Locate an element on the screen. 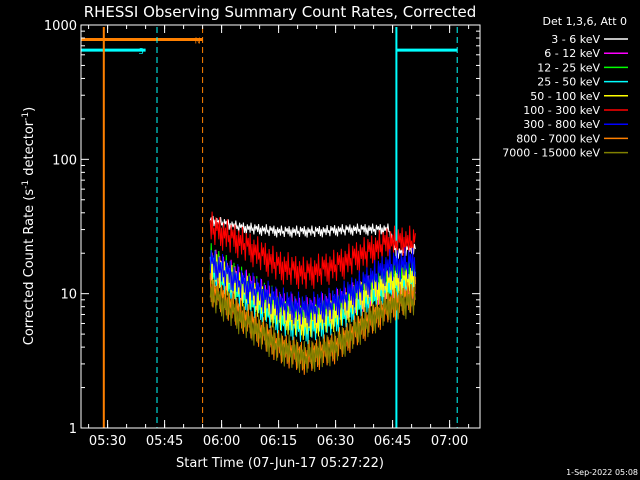 The height and width of the screenshot is (480, 640). y-tick-label: 10 is located at coordinates (68, 295).